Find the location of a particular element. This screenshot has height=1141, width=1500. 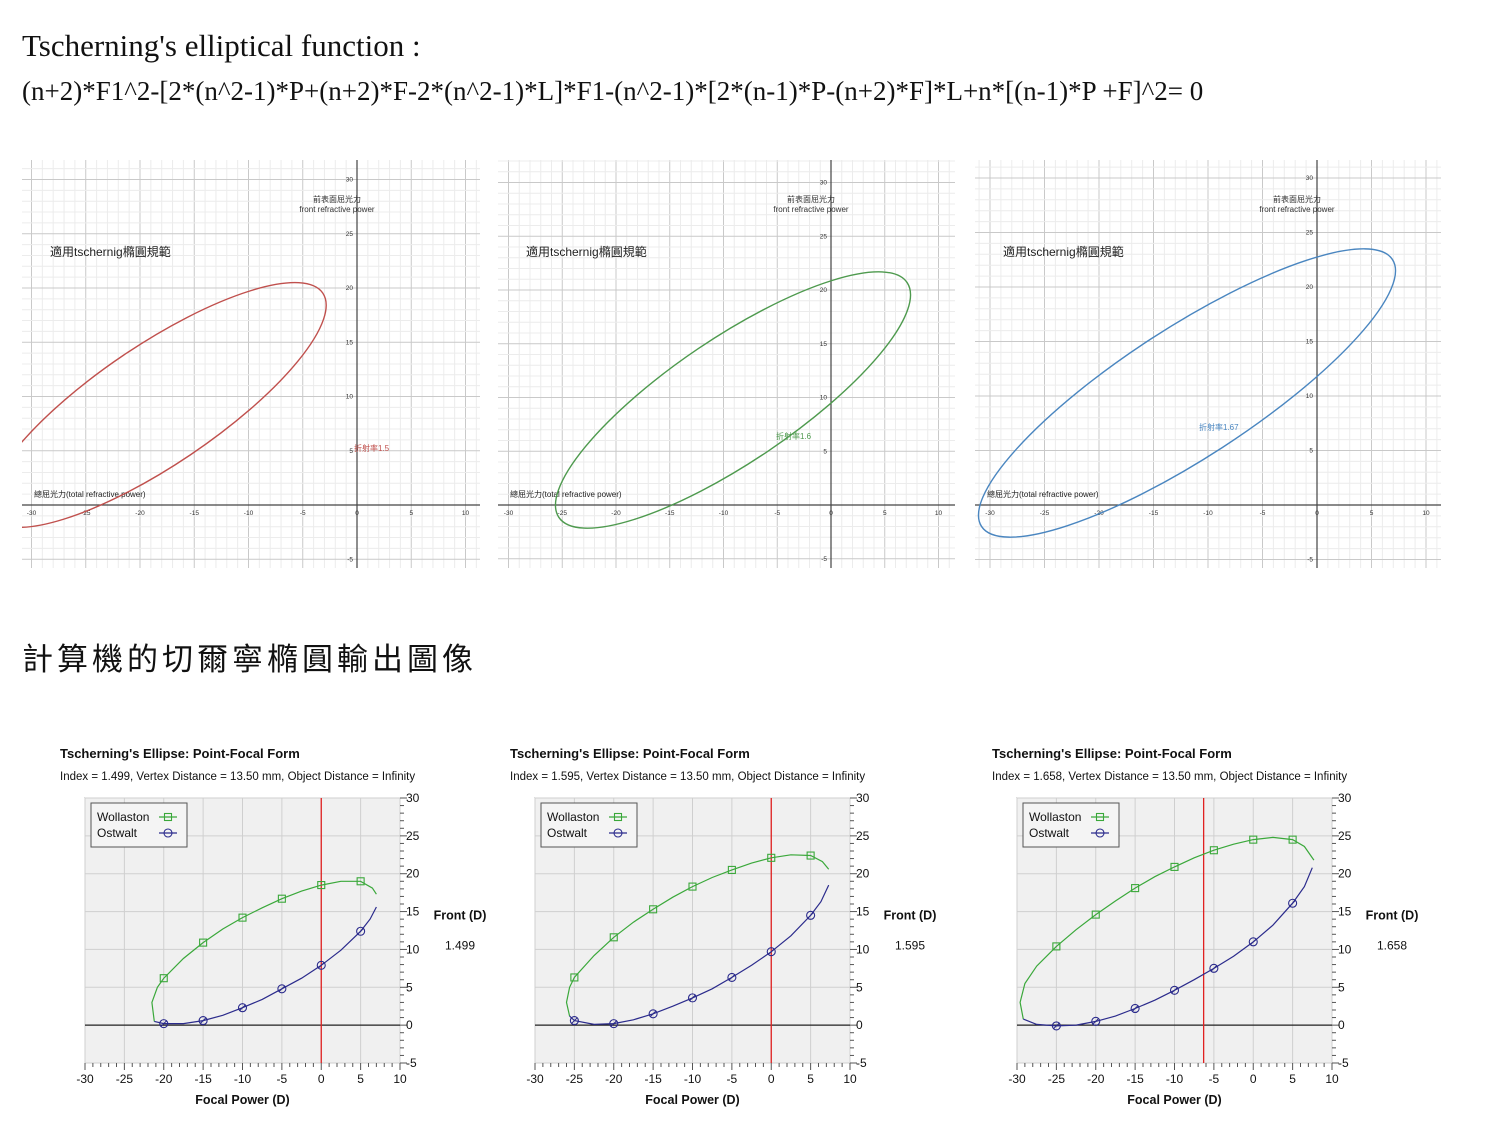

y-tick-label: 0 is located at coordinates (409, 1025).